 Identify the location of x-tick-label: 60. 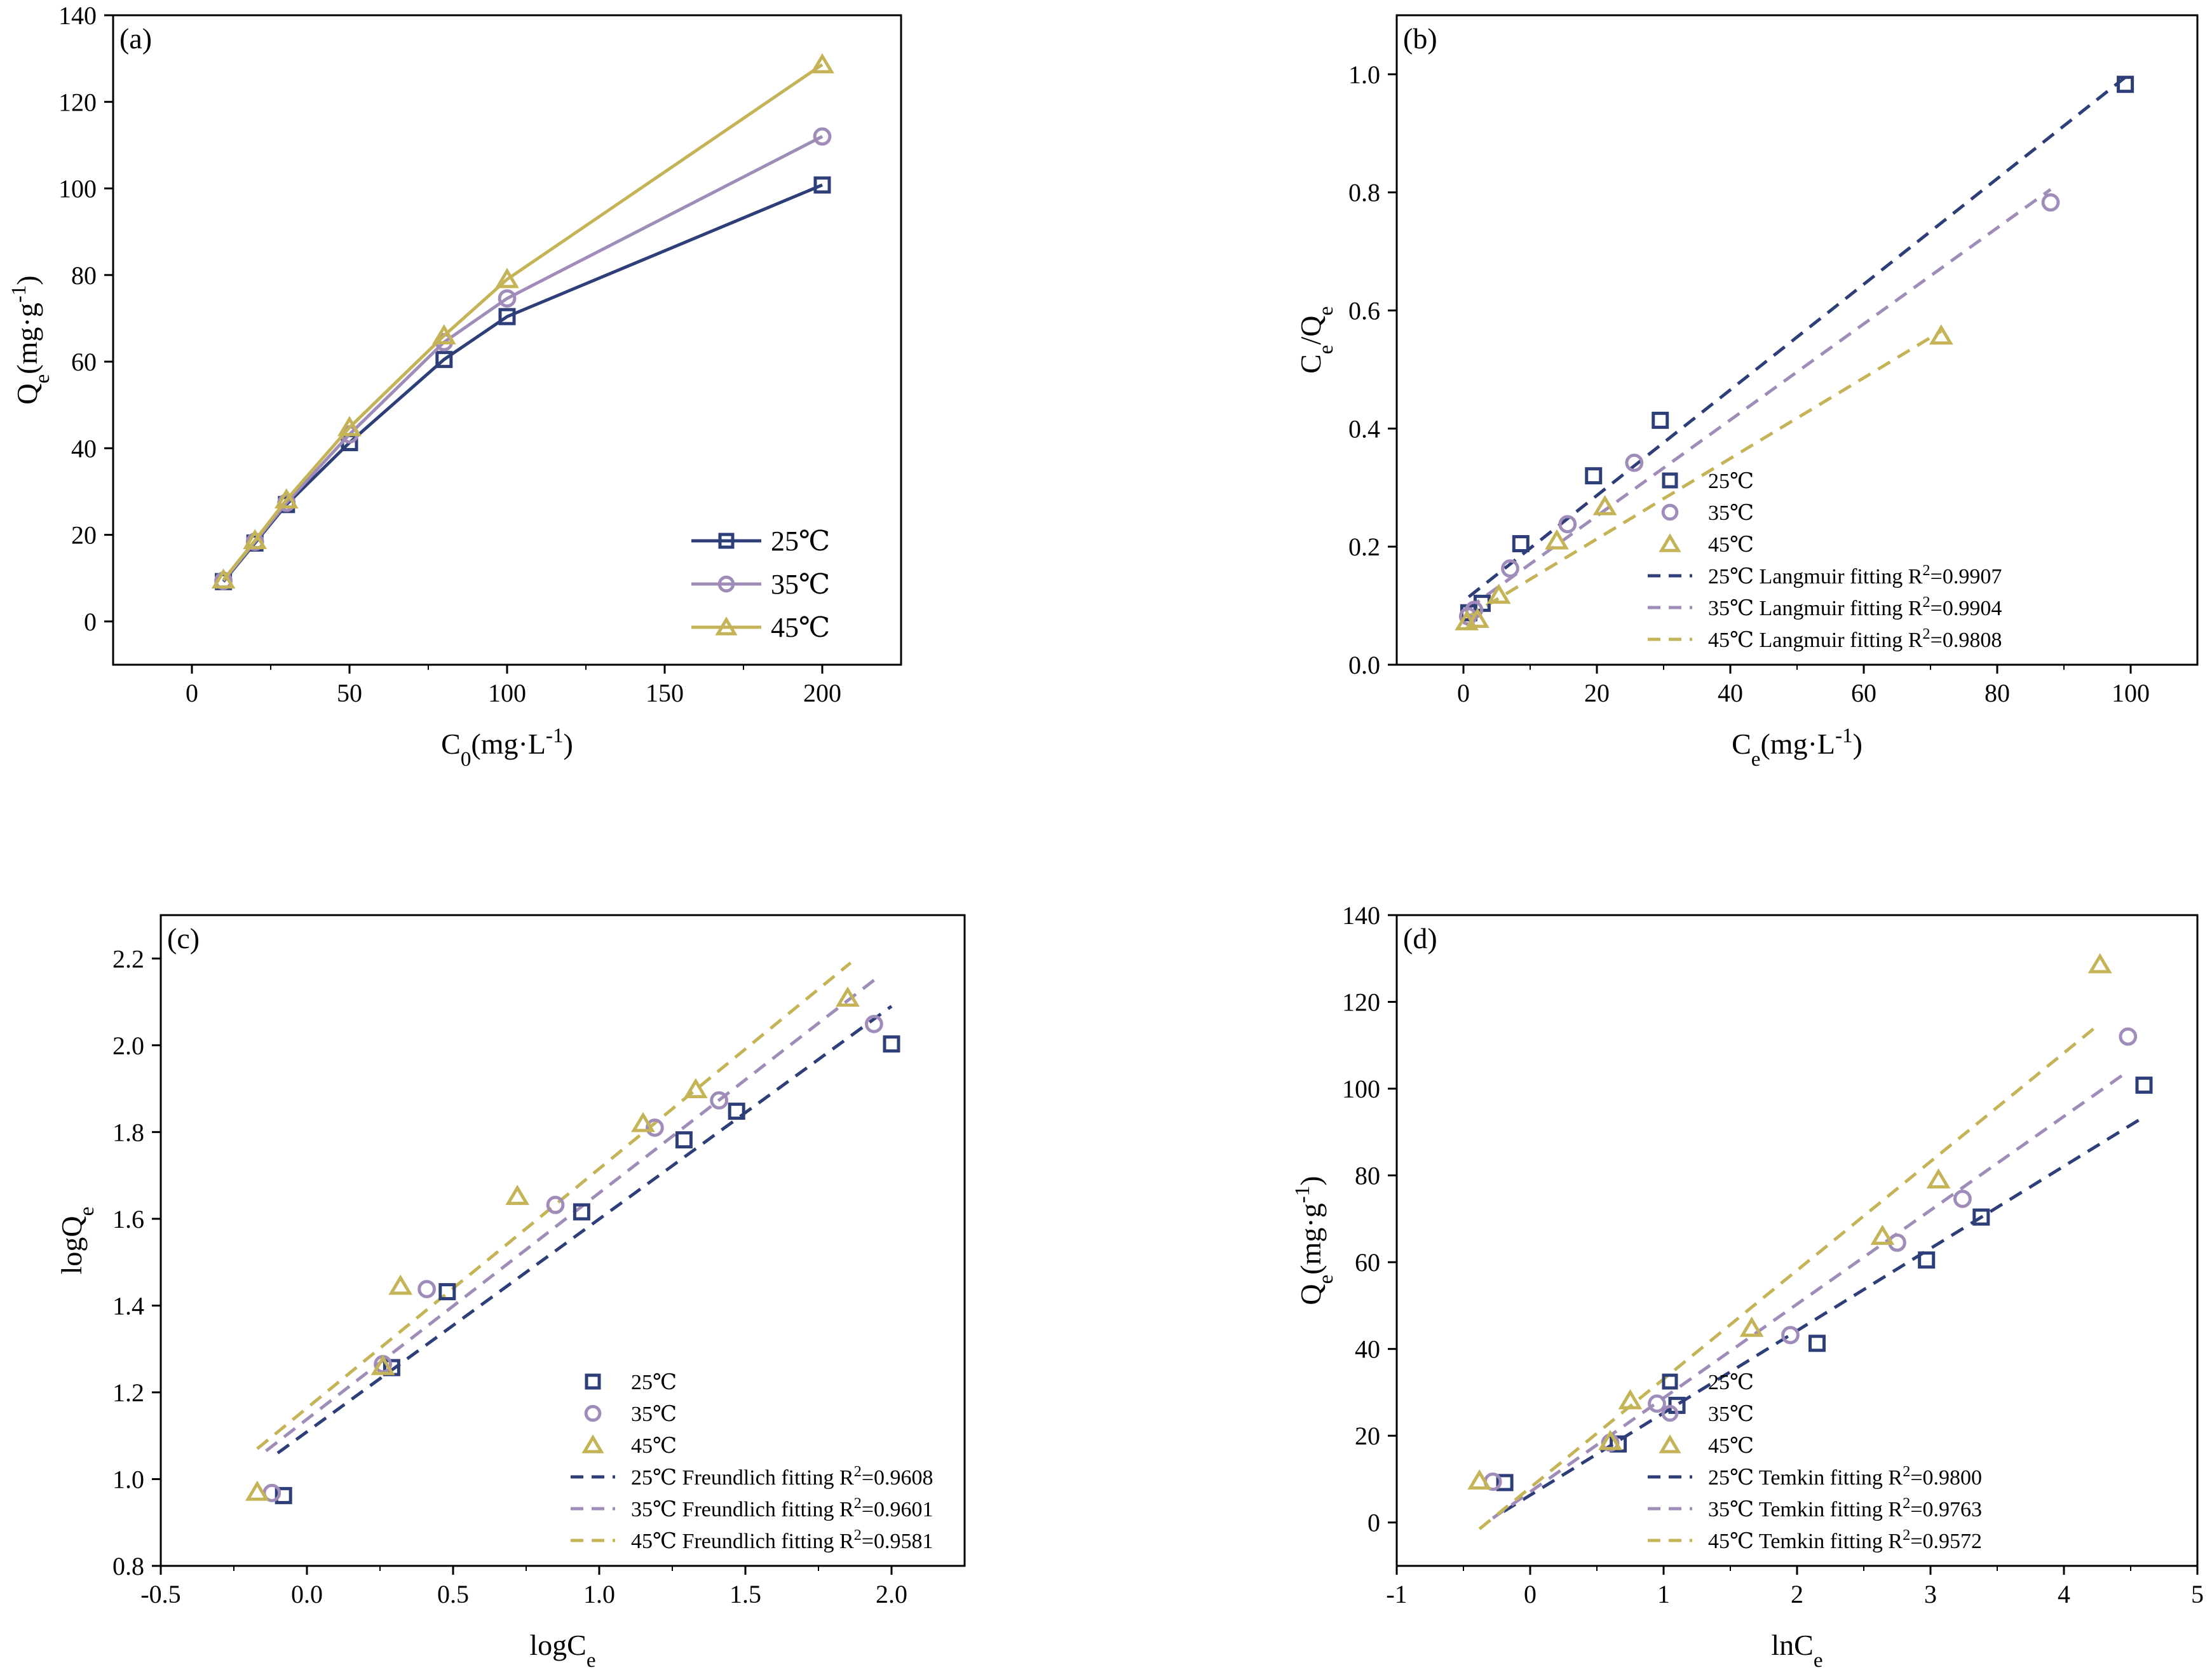
(1863, 693).